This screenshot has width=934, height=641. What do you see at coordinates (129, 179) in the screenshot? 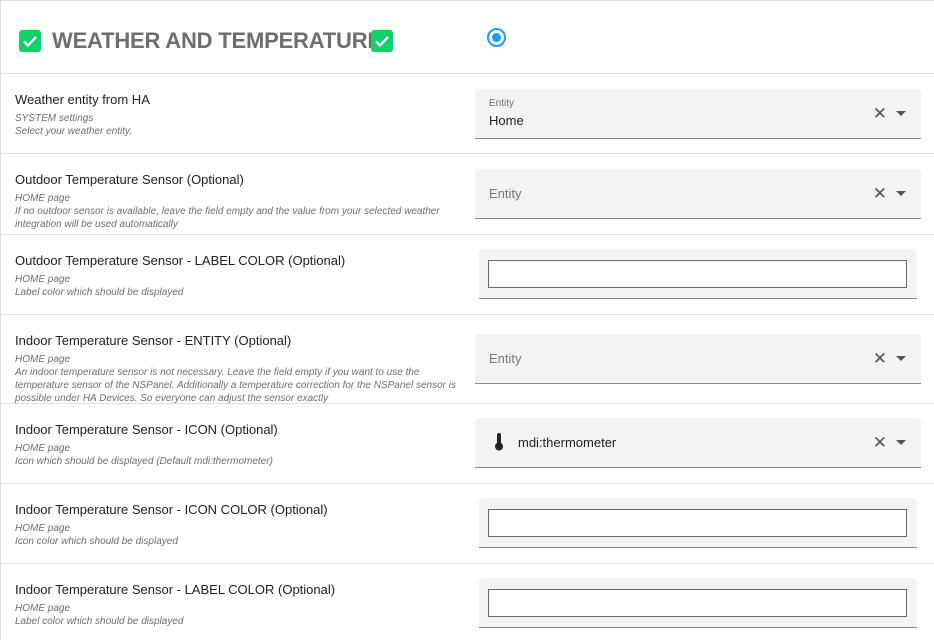
I see `setting-label: Outdoor Temperature Sensor (Optional)` at bounding box center [129, 179].